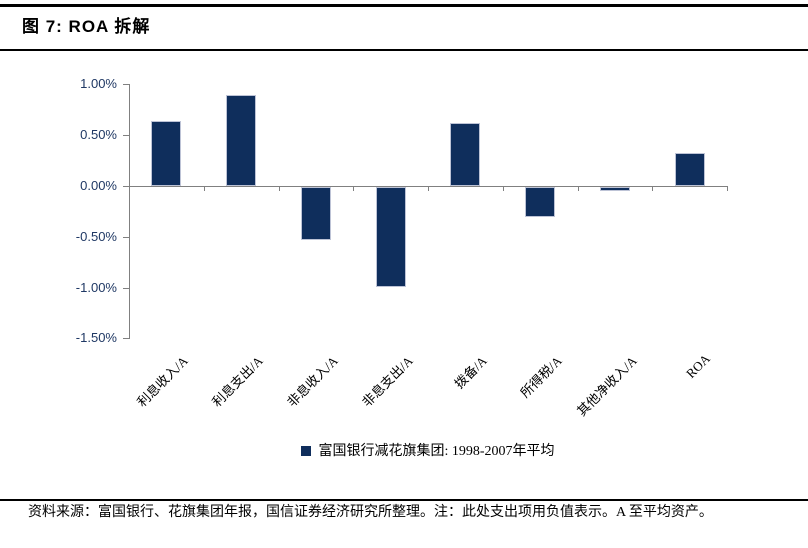 This screenshot has height=548, width=808. Describe the element at coordinates (404, 500) in the screenshot. I see `footer-divider` at that location.